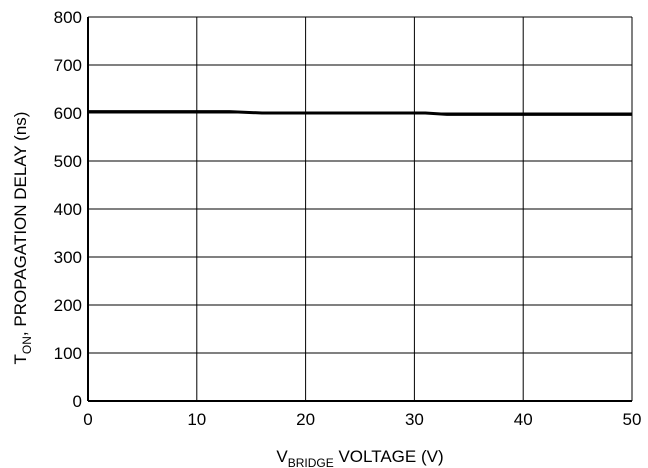 This screenshot has width=648, height=468. Describe the element at coordinates (305, 419) in the screenshot. I see `x-tick-label: 20` at that location.